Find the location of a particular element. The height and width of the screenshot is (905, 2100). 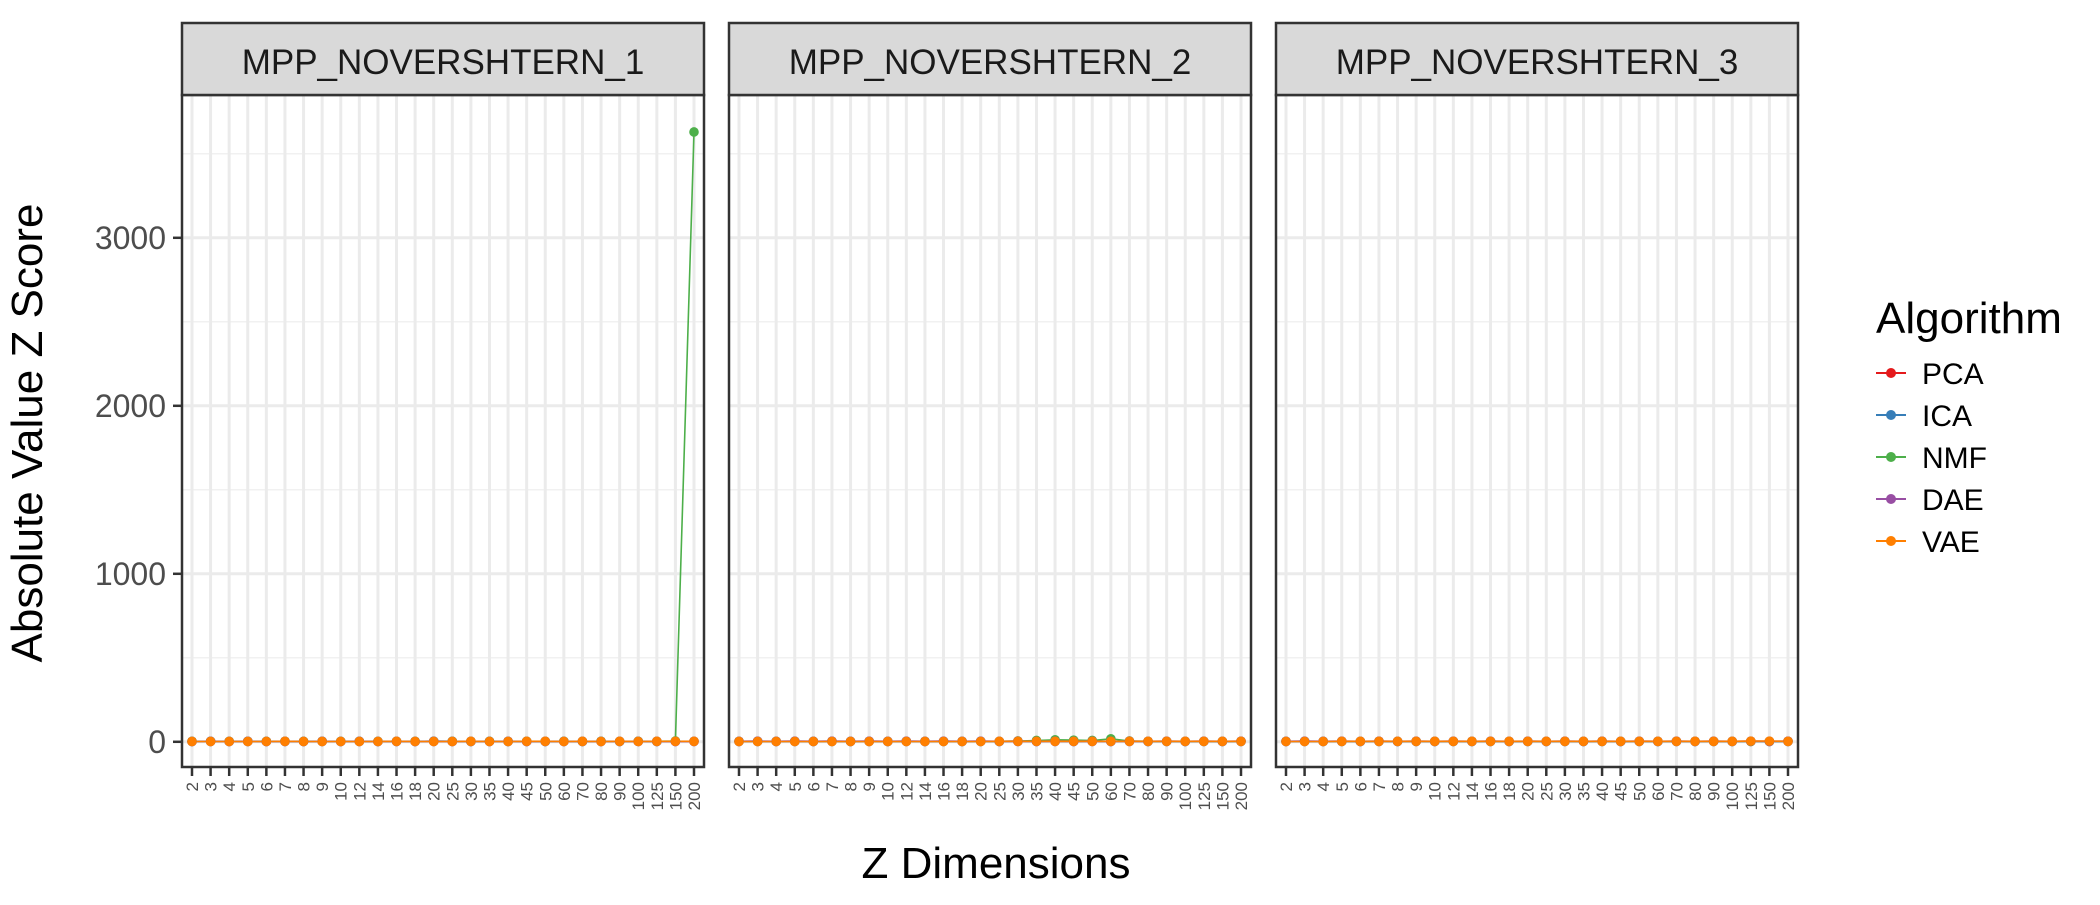

legend-label: NMF is located at coordinates (1954, 458).